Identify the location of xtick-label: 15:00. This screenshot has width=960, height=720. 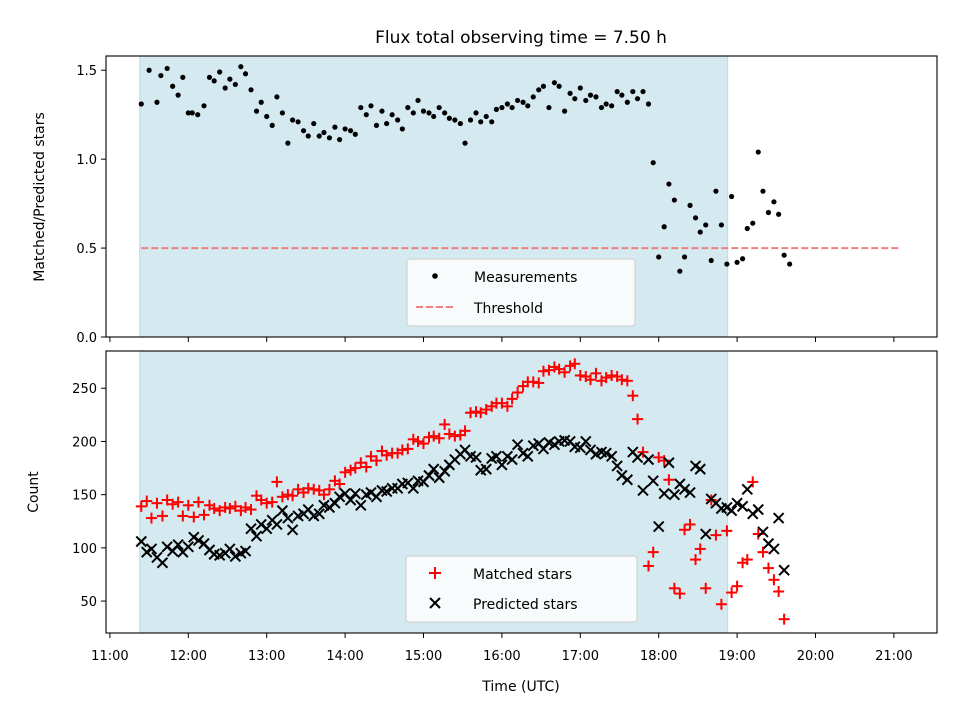
(423, 656).